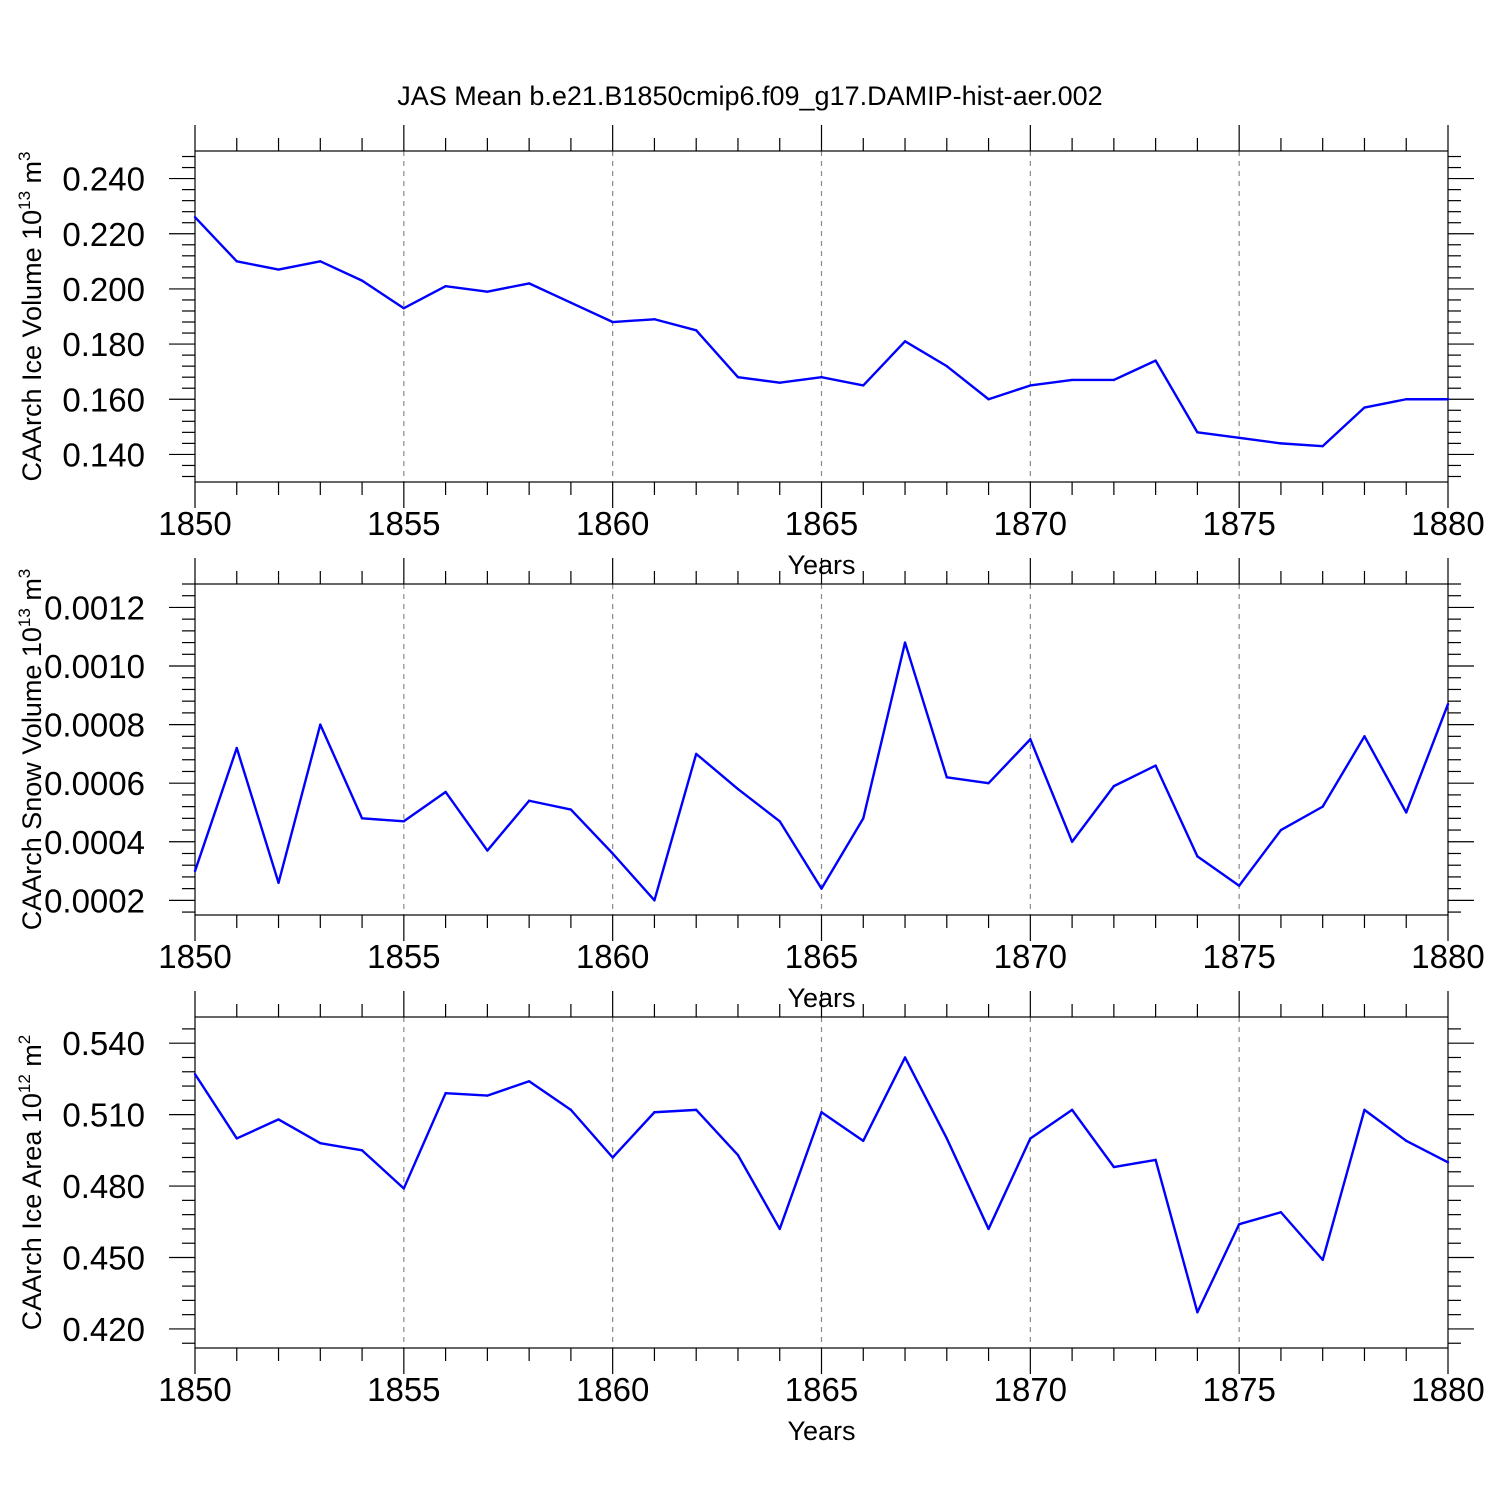 This screenshot has height=1500, width=1500. What do you see at coordinates (103, 1329) in the screenshot?
I see `y-tick-label-3-0: 0.420` at bounding box center [103, 1329].